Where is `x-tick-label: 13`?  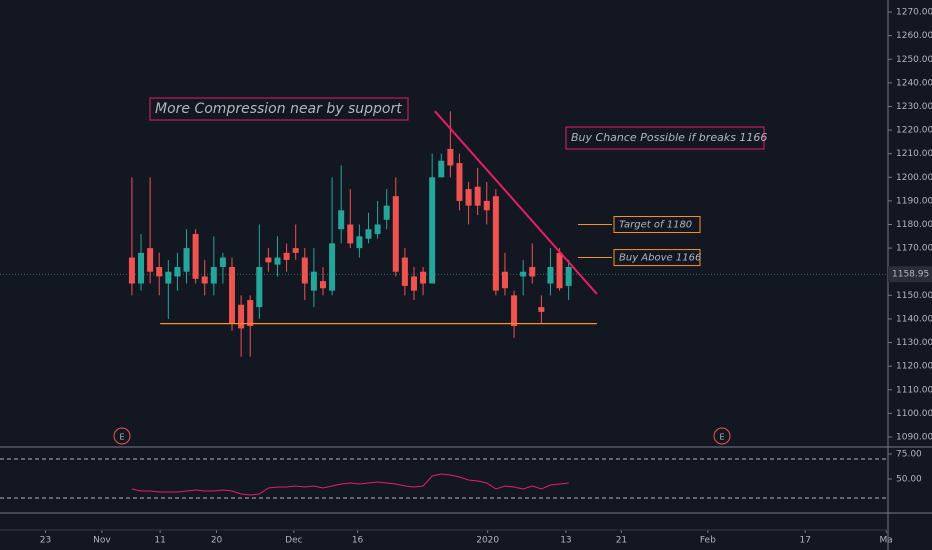 x-tick-label: 13 is located at coordinates (565, 541).